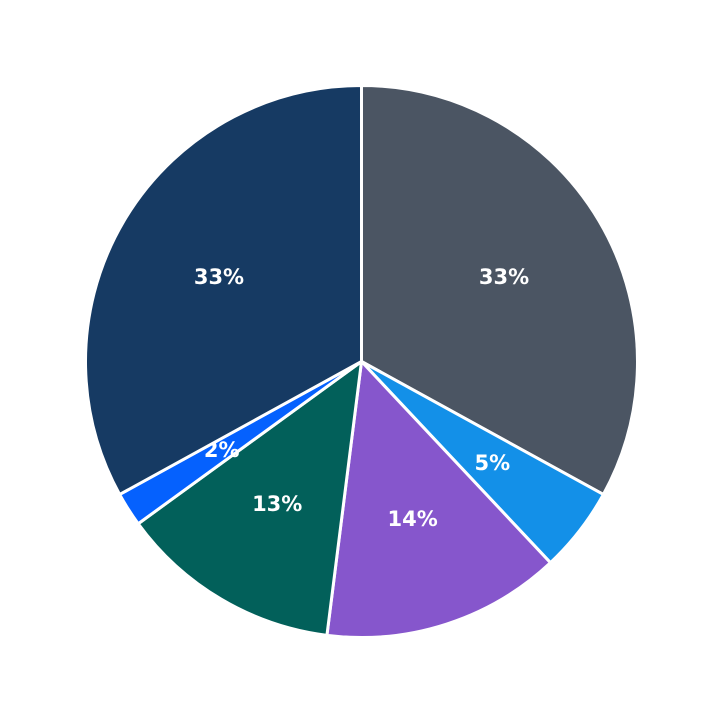 This screenshot has width=723, height=723. What do you see at coordinates (493, 463) in the screenshot?
I see `pie-slice-label: 5%` at bounding box center [493, 463].